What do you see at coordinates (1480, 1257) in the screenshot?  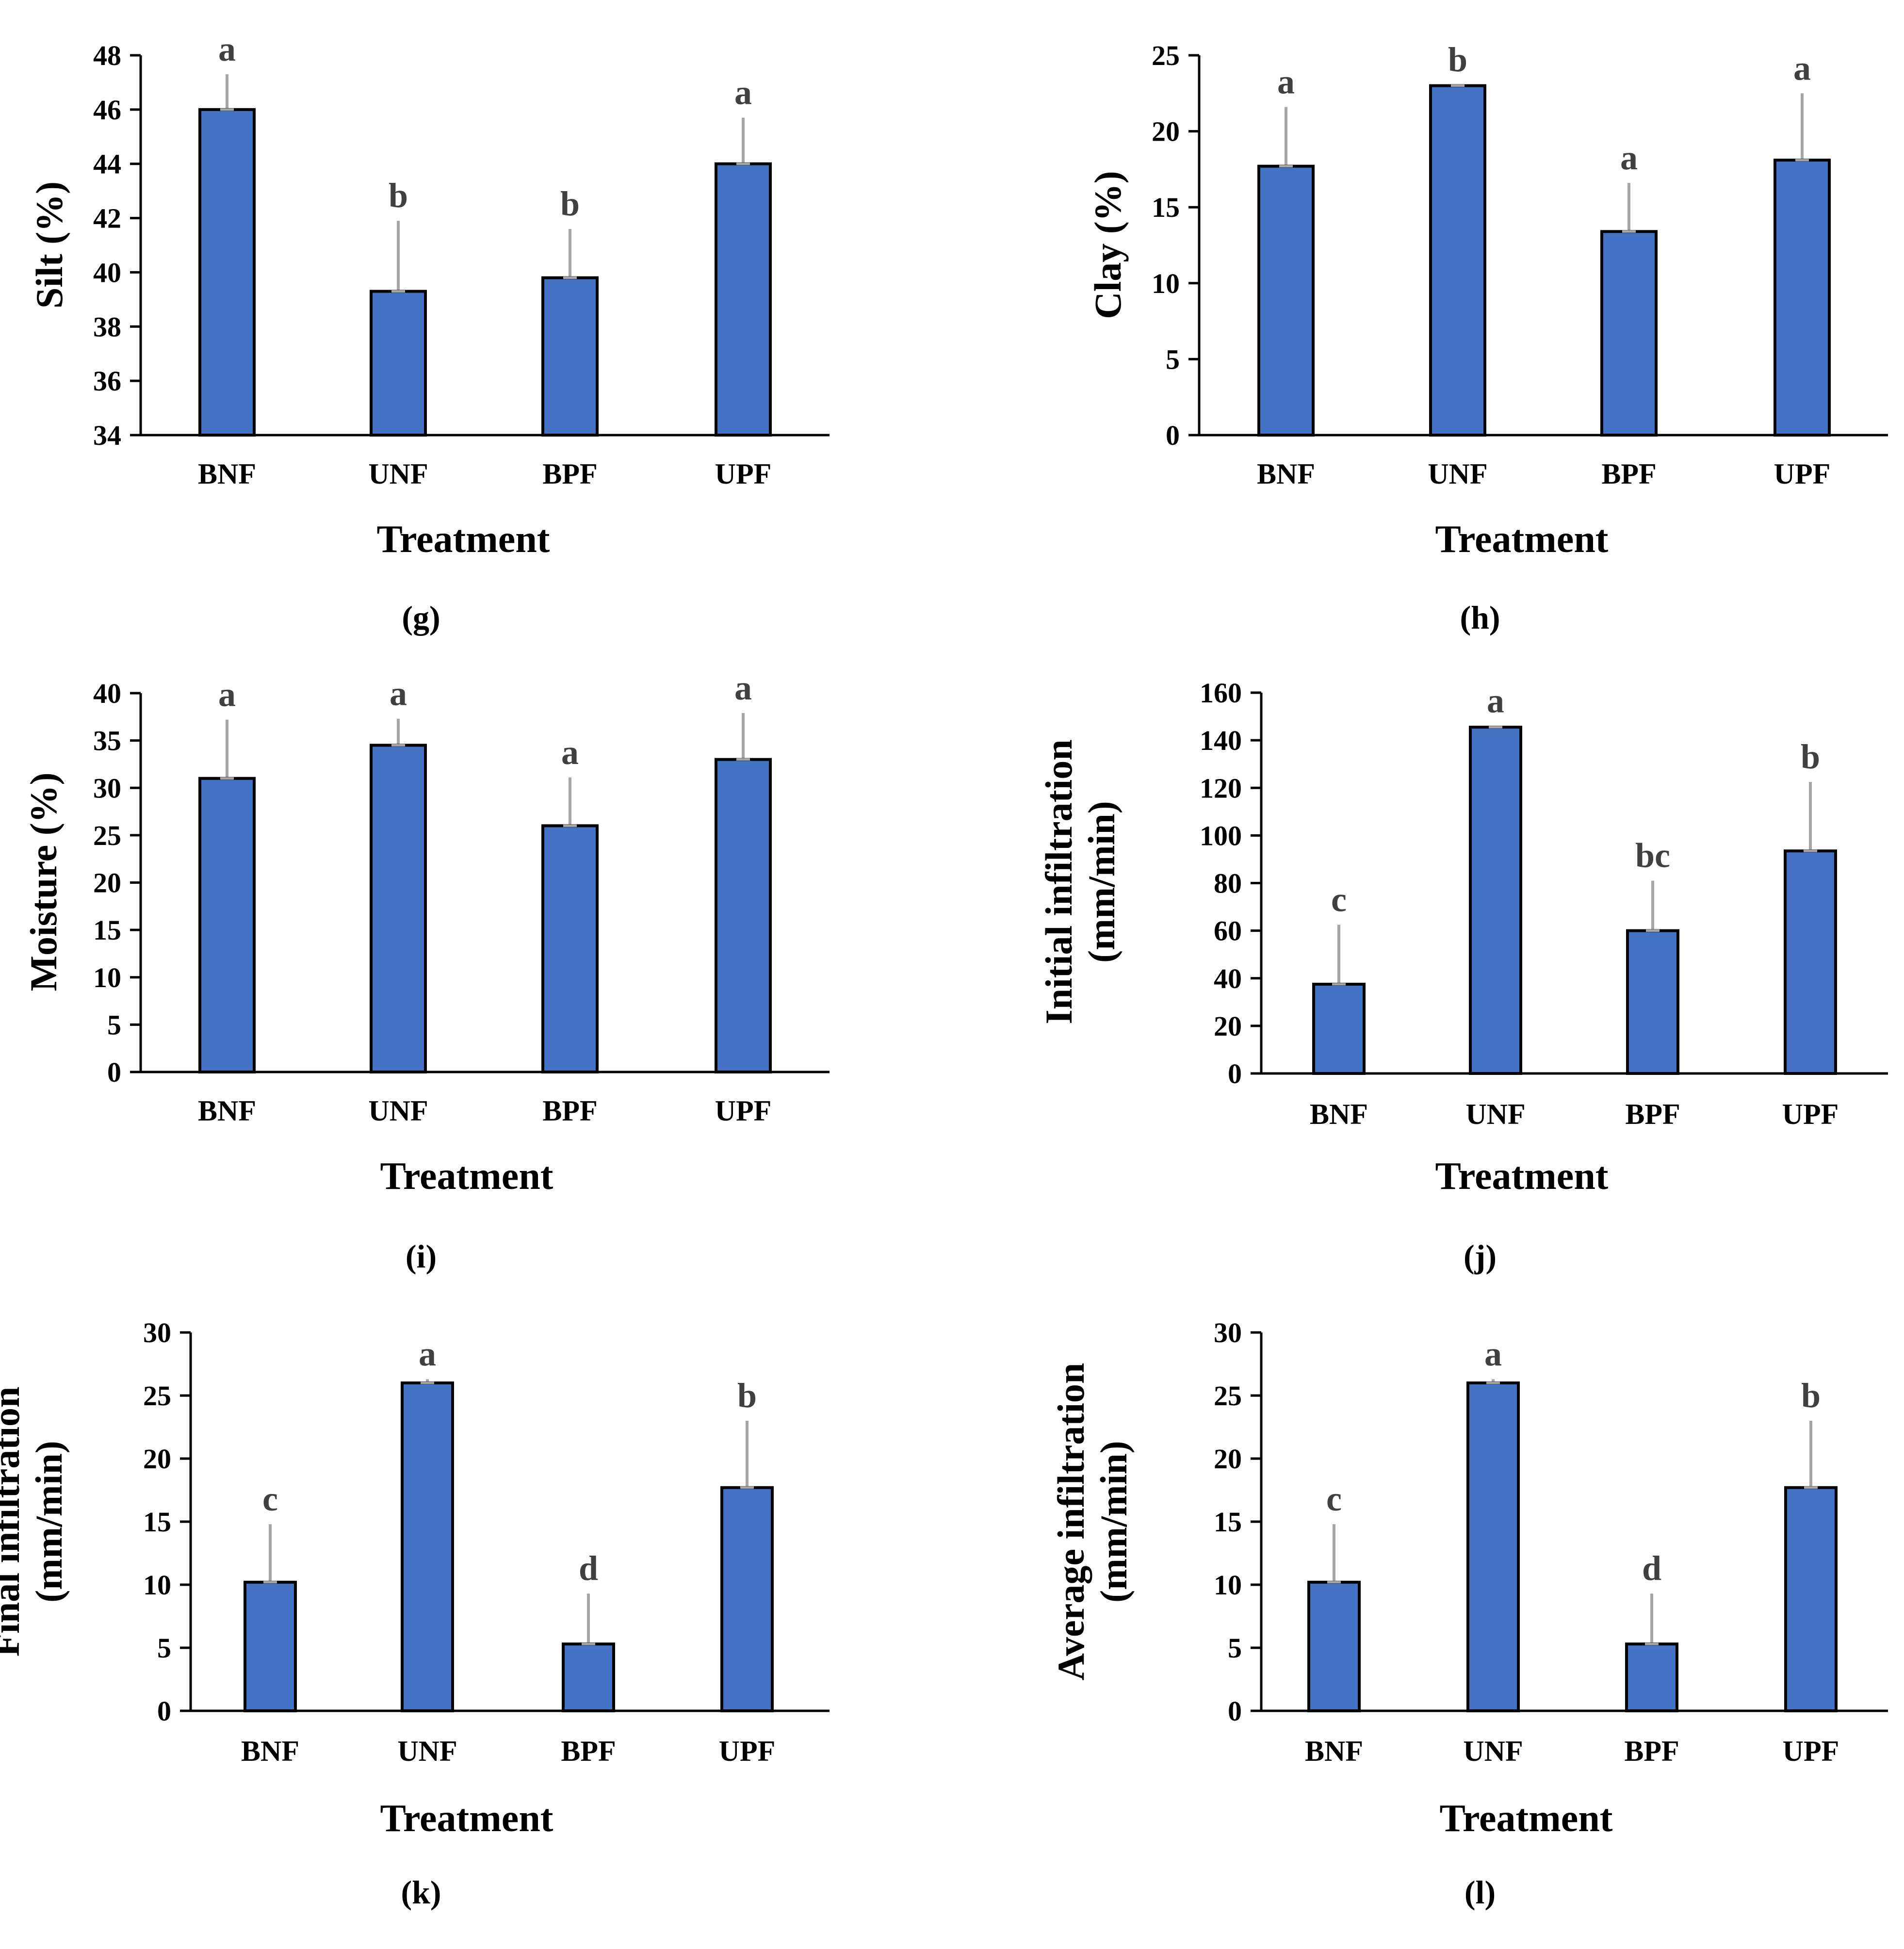 I see `panel-label: (j)` at bounding box center [1480, 1257].